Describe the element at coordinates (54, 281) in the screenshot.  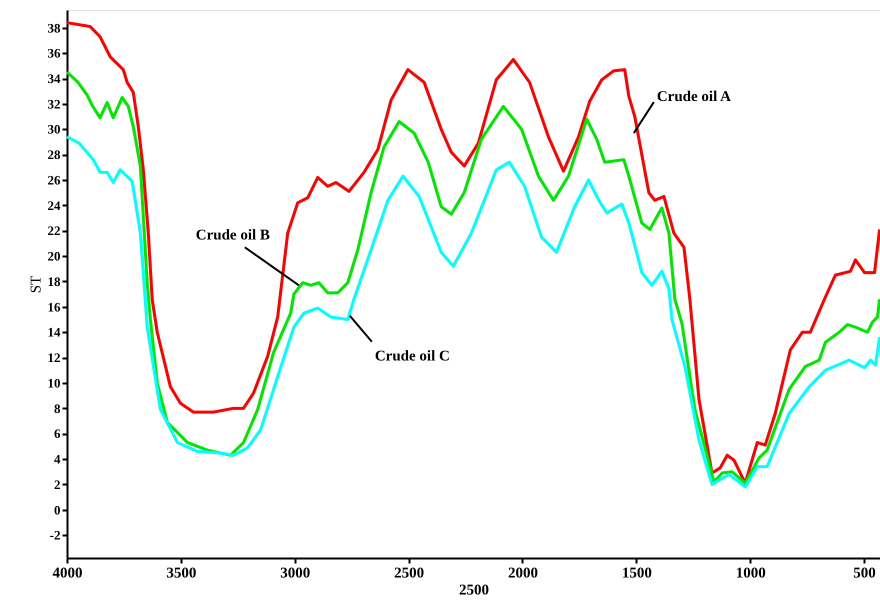
I see `y-tick-label: 18` at that location.